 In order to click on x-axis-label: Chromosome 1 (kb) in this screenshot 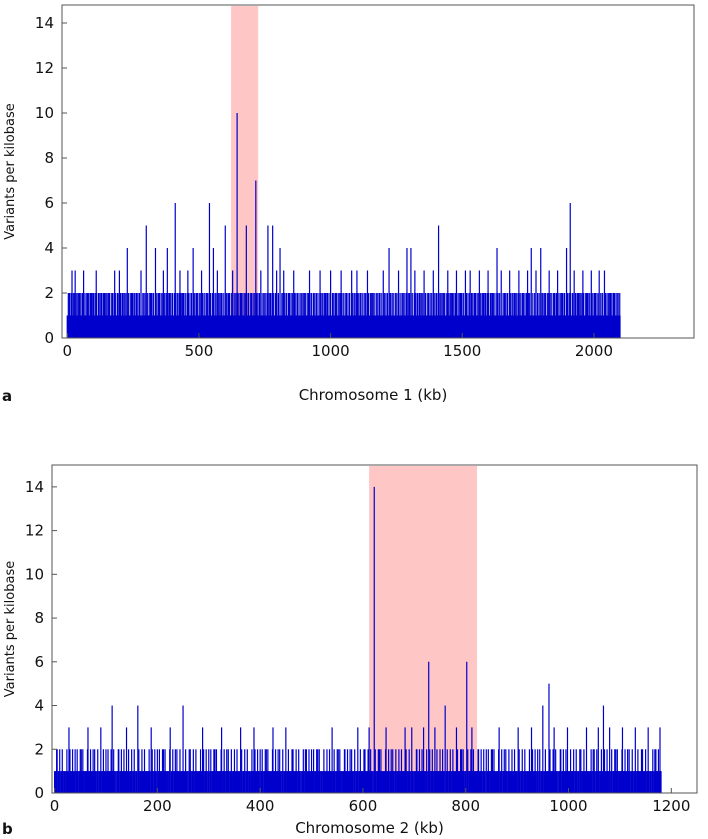, I will do `click(373, 395)`.